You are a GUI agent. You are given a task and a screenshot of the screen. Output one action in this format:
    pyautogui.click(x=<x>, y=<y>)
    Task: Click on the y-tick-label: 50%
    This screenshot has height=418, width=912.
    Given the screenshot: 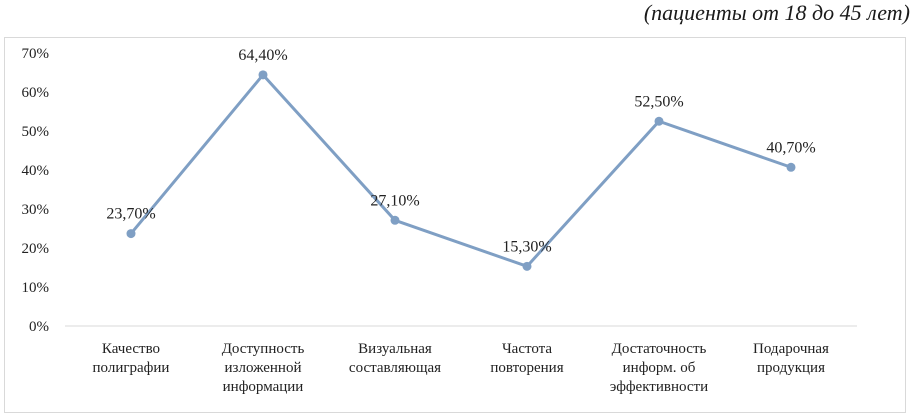 What is the action you would take?
    pyautogui.click(x=36, y=132)
    